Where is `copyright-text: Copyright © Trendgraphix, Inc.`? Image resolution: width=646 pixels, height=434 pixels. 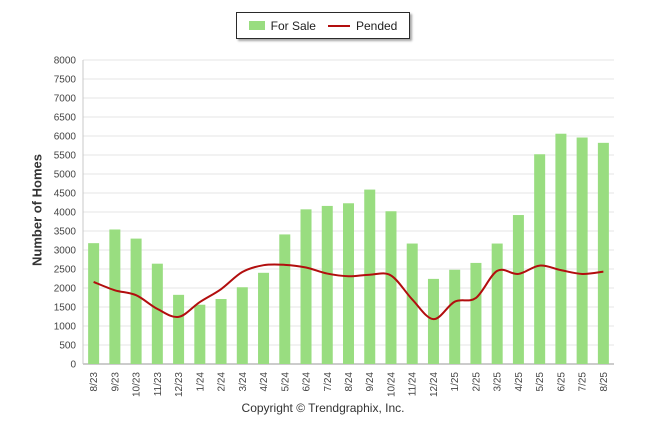 copyright-text: Copyright © Trendgraphix, Inc. is located at coordinates (323, 408).